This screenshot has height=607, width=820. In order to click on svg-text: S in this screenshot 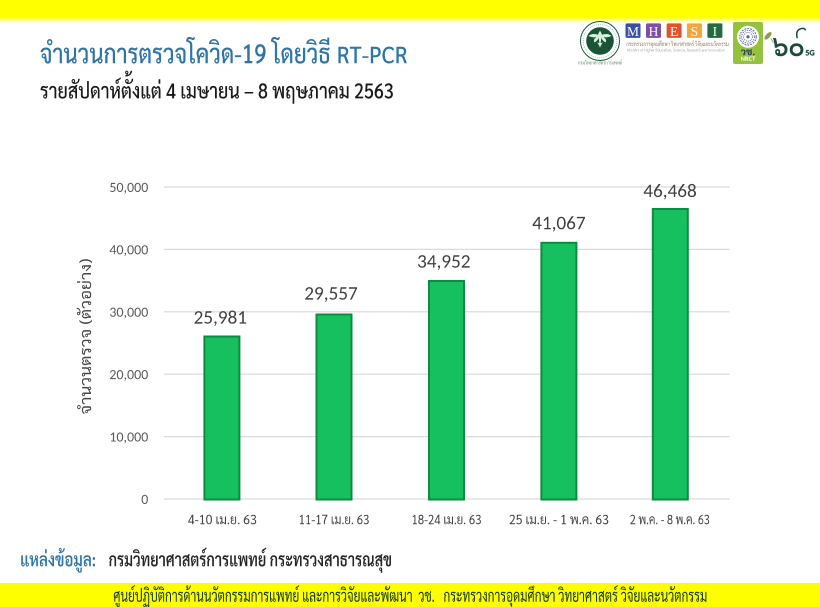, I will do `click(695, 31)`.